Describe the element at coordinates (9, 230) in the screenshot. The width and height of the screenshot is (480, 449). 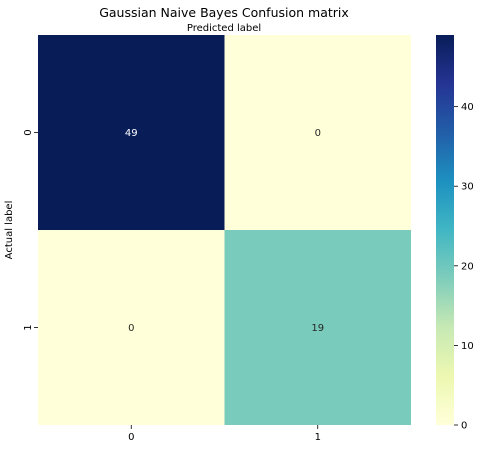
I see `y-axis-label: Actual label` at that location.